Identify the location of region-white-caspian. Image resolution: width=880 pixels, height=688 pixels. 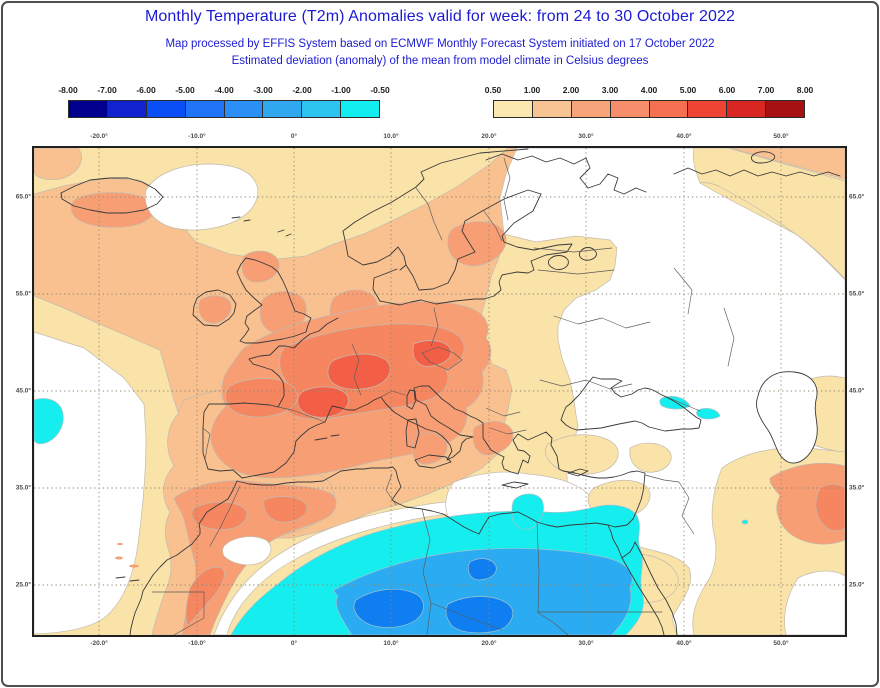
(787, 417).